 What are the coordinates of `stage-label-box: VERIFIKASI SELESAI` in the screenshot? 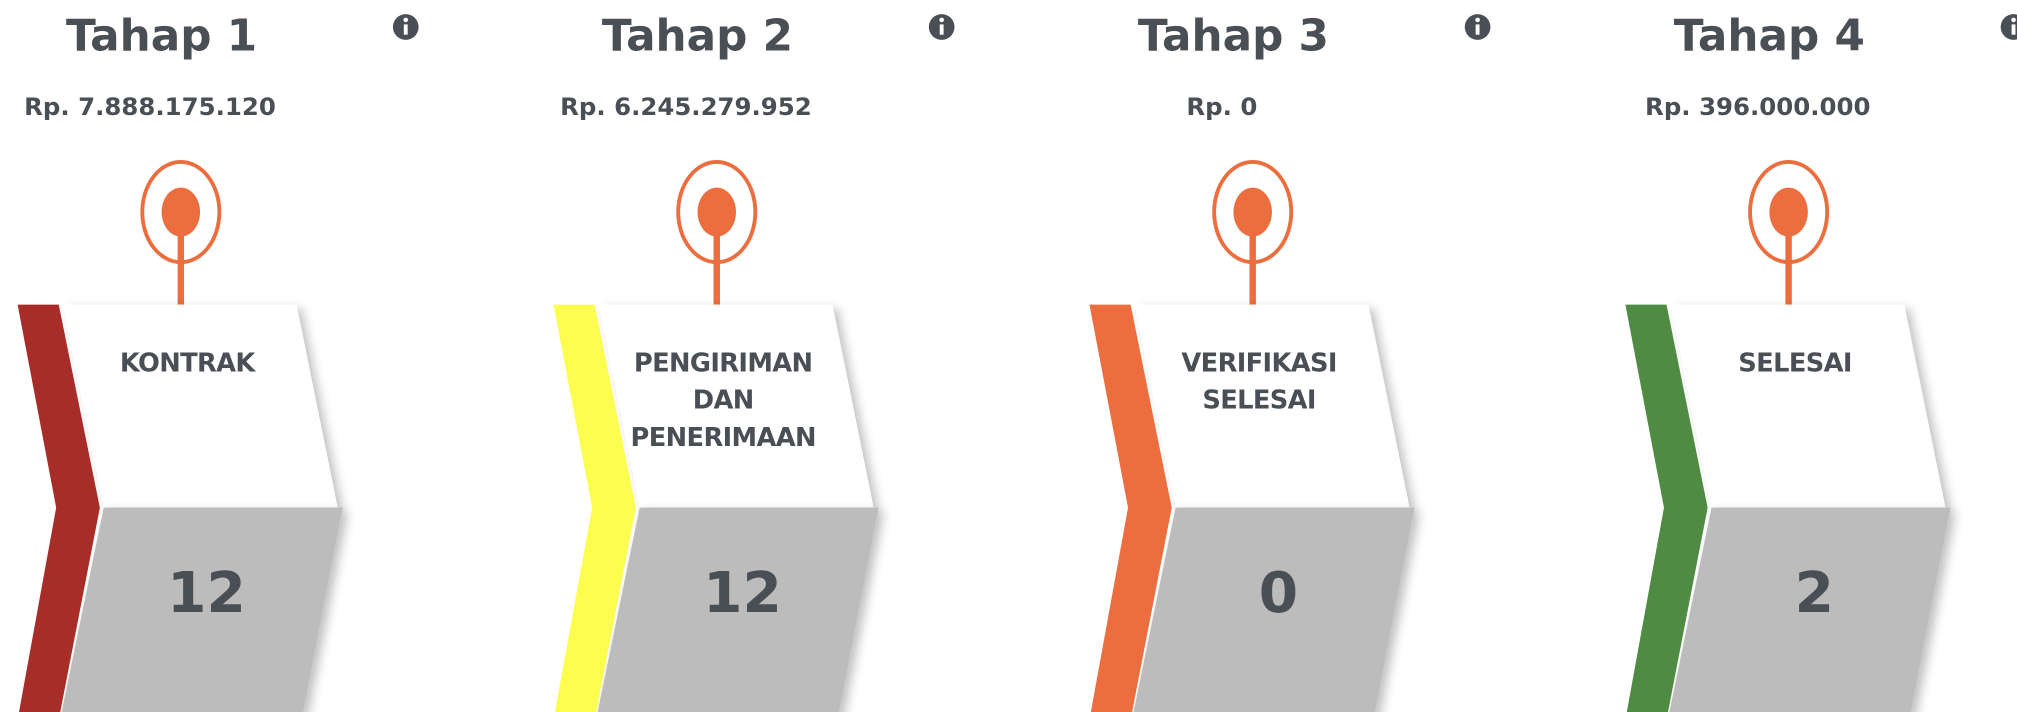 It's located at (1259, 381).